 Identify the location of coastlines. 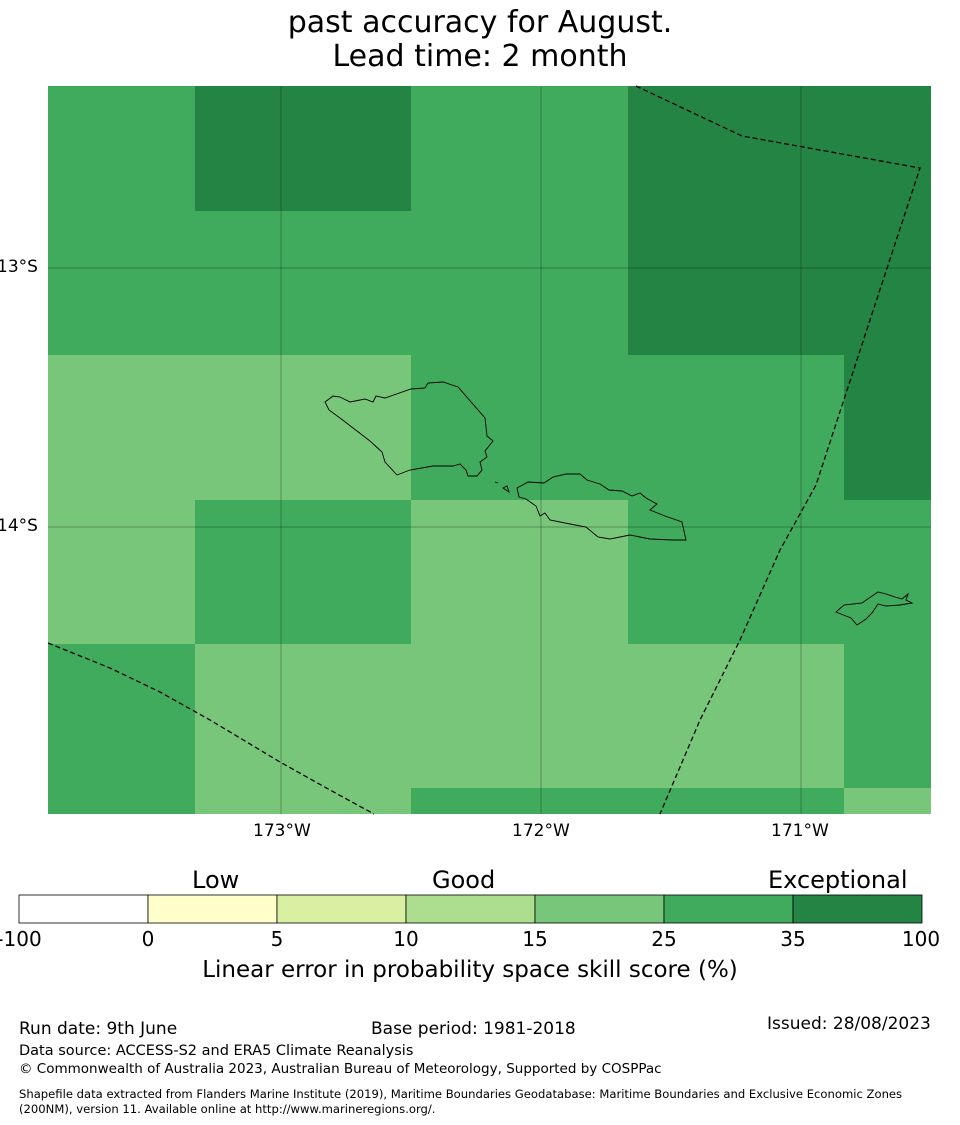
(619, 503).